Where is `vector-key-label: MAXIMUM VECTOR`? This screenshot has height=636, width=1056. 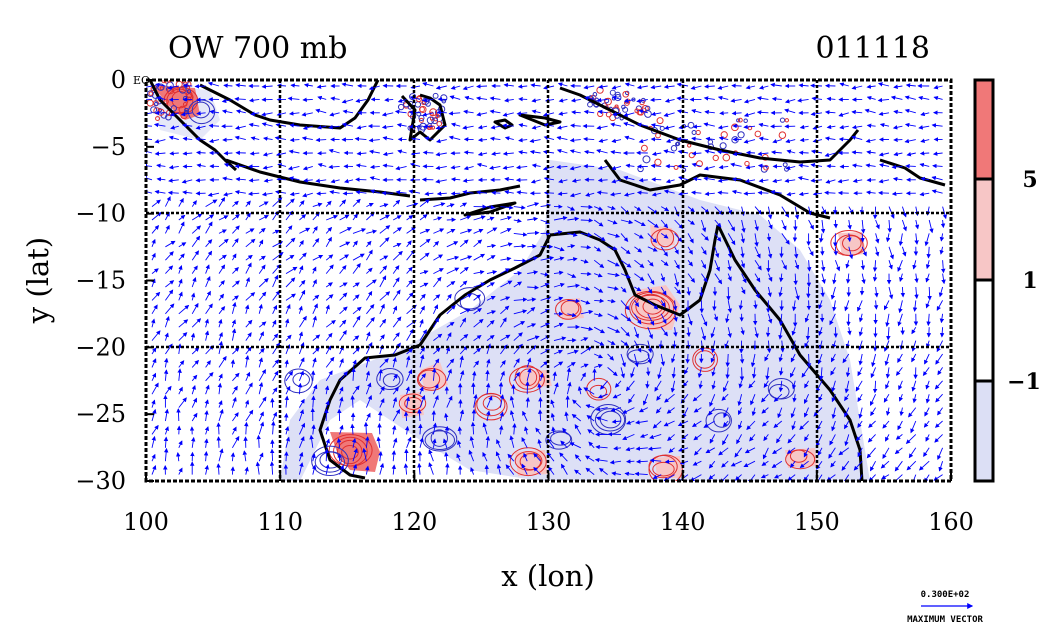
vector-key-label: MAXIMUM VECTOR is located at coordinates (945, 620).